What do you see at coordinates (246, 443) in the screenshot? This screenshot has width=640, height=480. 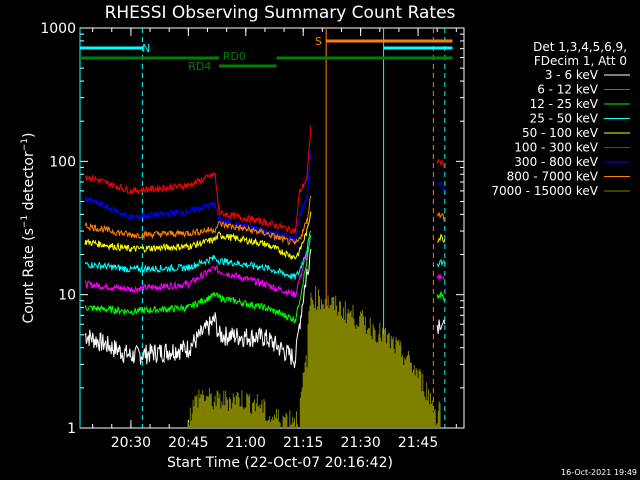 I see `x-tick-label: 21:00` at bounding box center [246, 443].